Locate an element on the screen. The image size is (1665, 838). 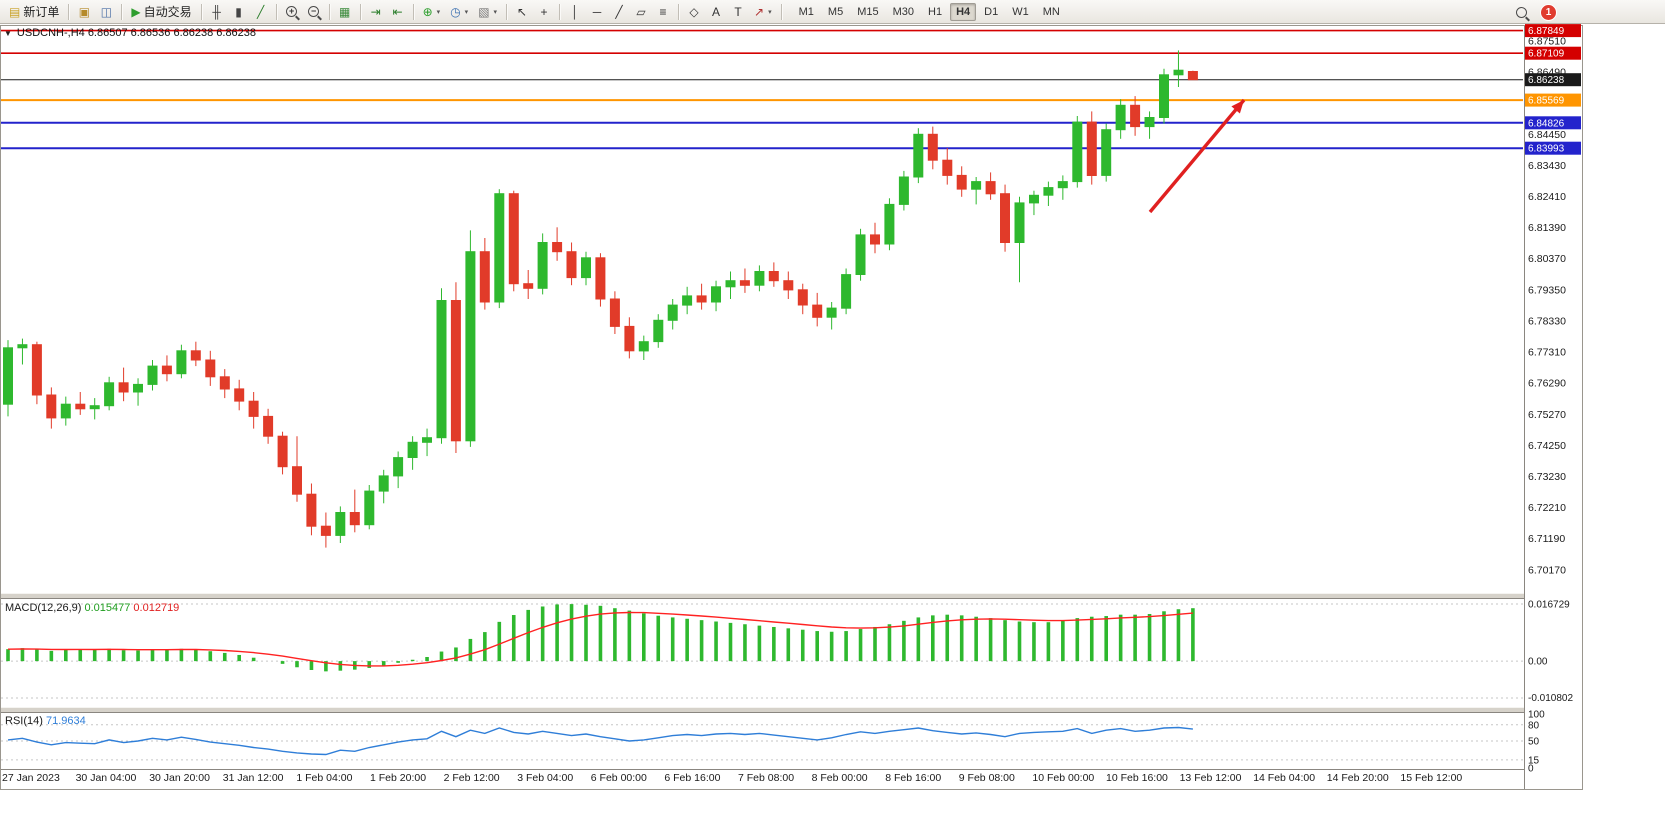
rsi-scale-label: 80 is located at coordinates (1534, 725).